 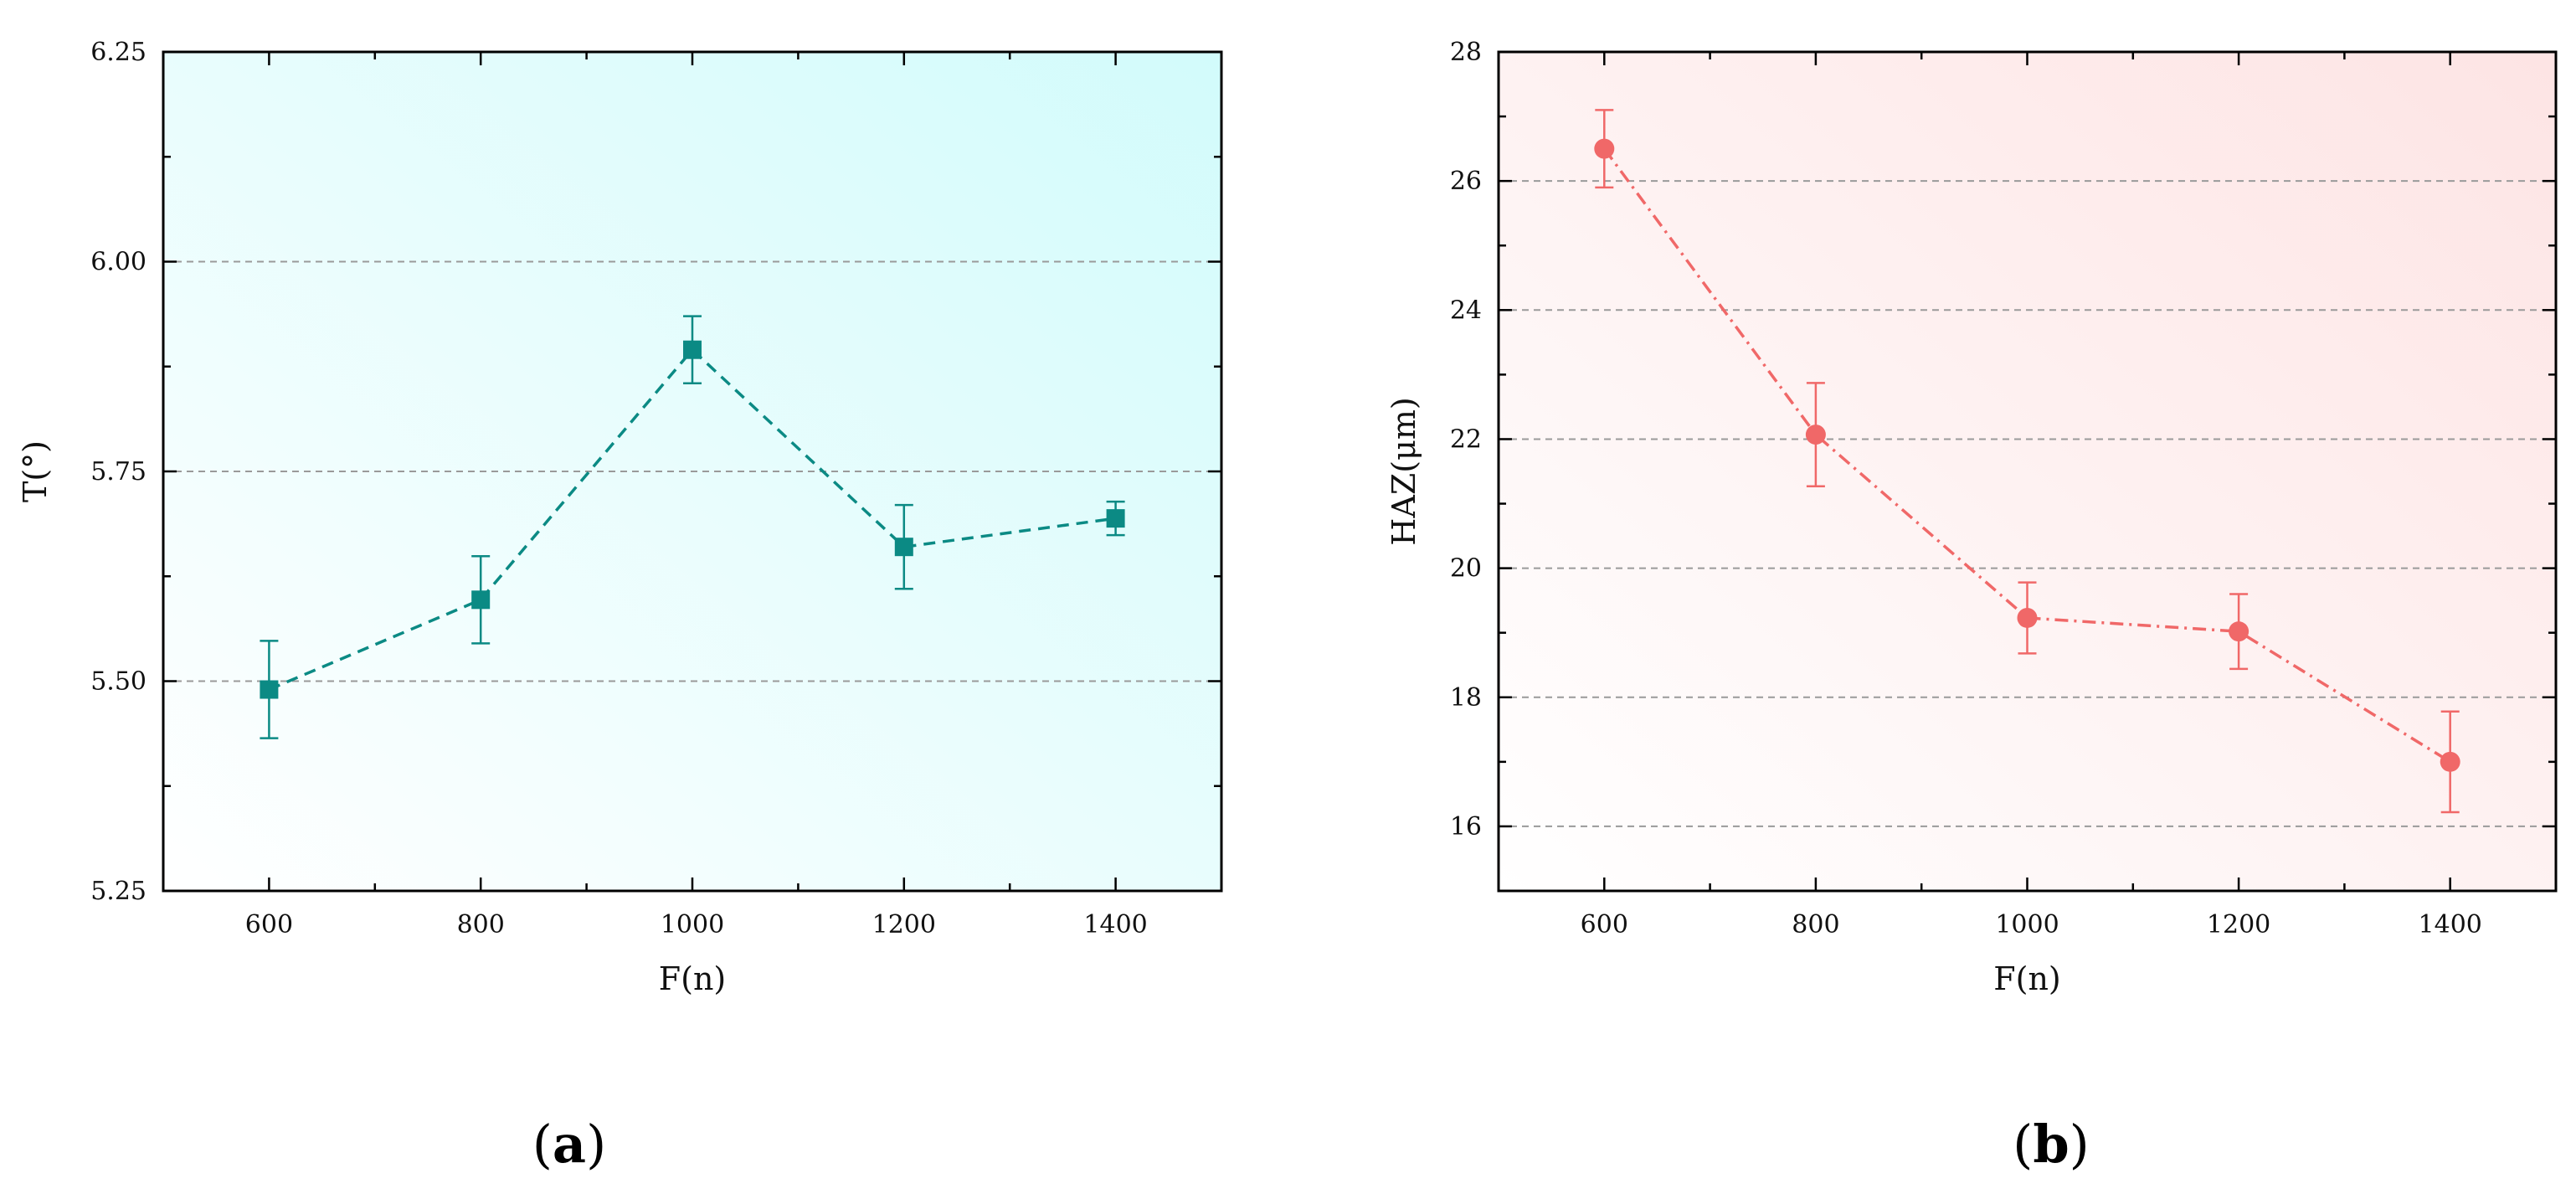 I want to click on y-tick-label: 28, so click(x=1466, y=52).